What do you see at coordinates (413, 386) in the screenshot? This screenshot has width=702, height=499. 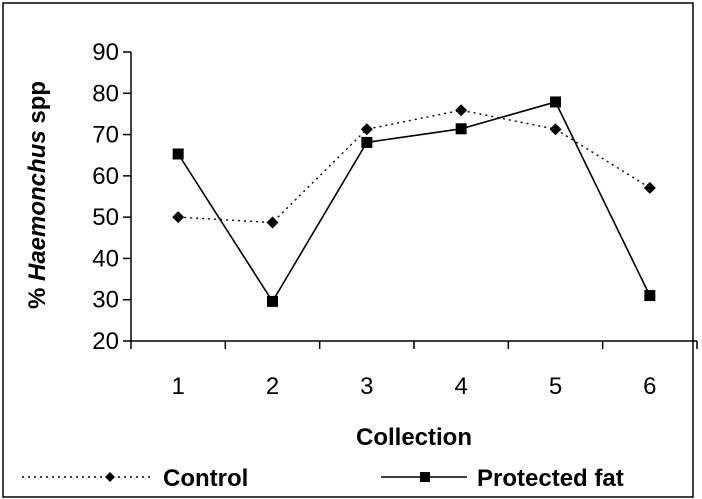 I see `x-tick-labels: 1 2 3 4 5 6` at bounding box center [413, 386].